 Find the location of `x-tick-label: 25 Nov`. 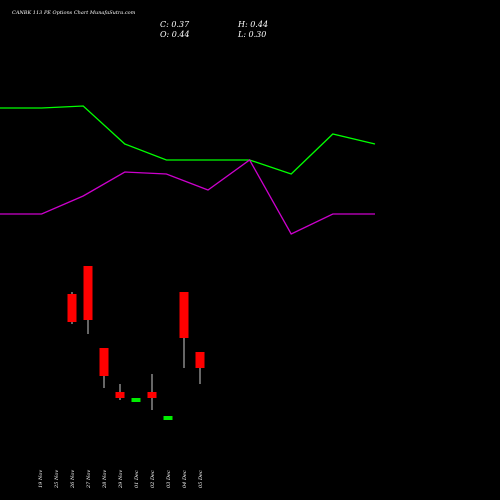

x-tick-label: 25 Nov is located at coordinates (57, 479).